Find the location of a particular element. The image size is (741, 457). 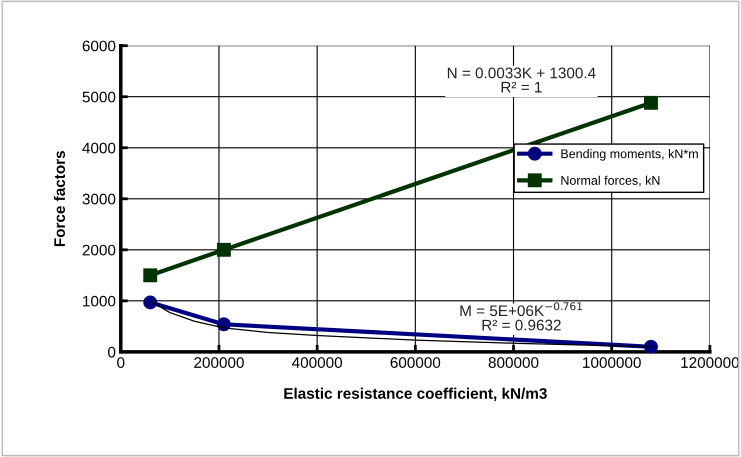

legend-label: Normal forces, kN is located at coordinates (610, 181).